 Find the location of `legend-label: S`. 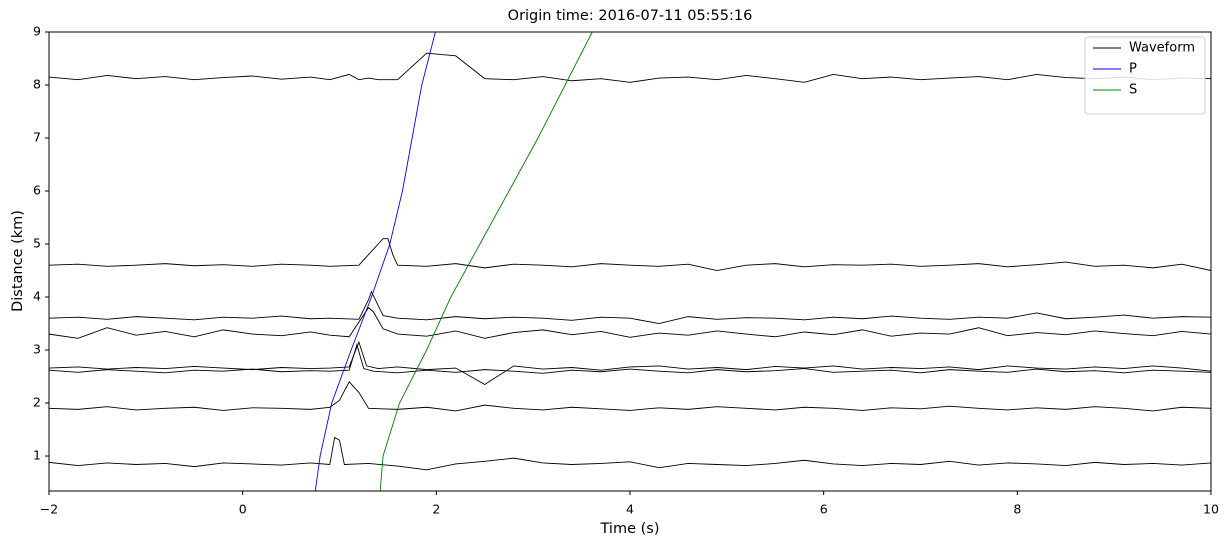

legend-label: S is located at coordinates (1133, 90).